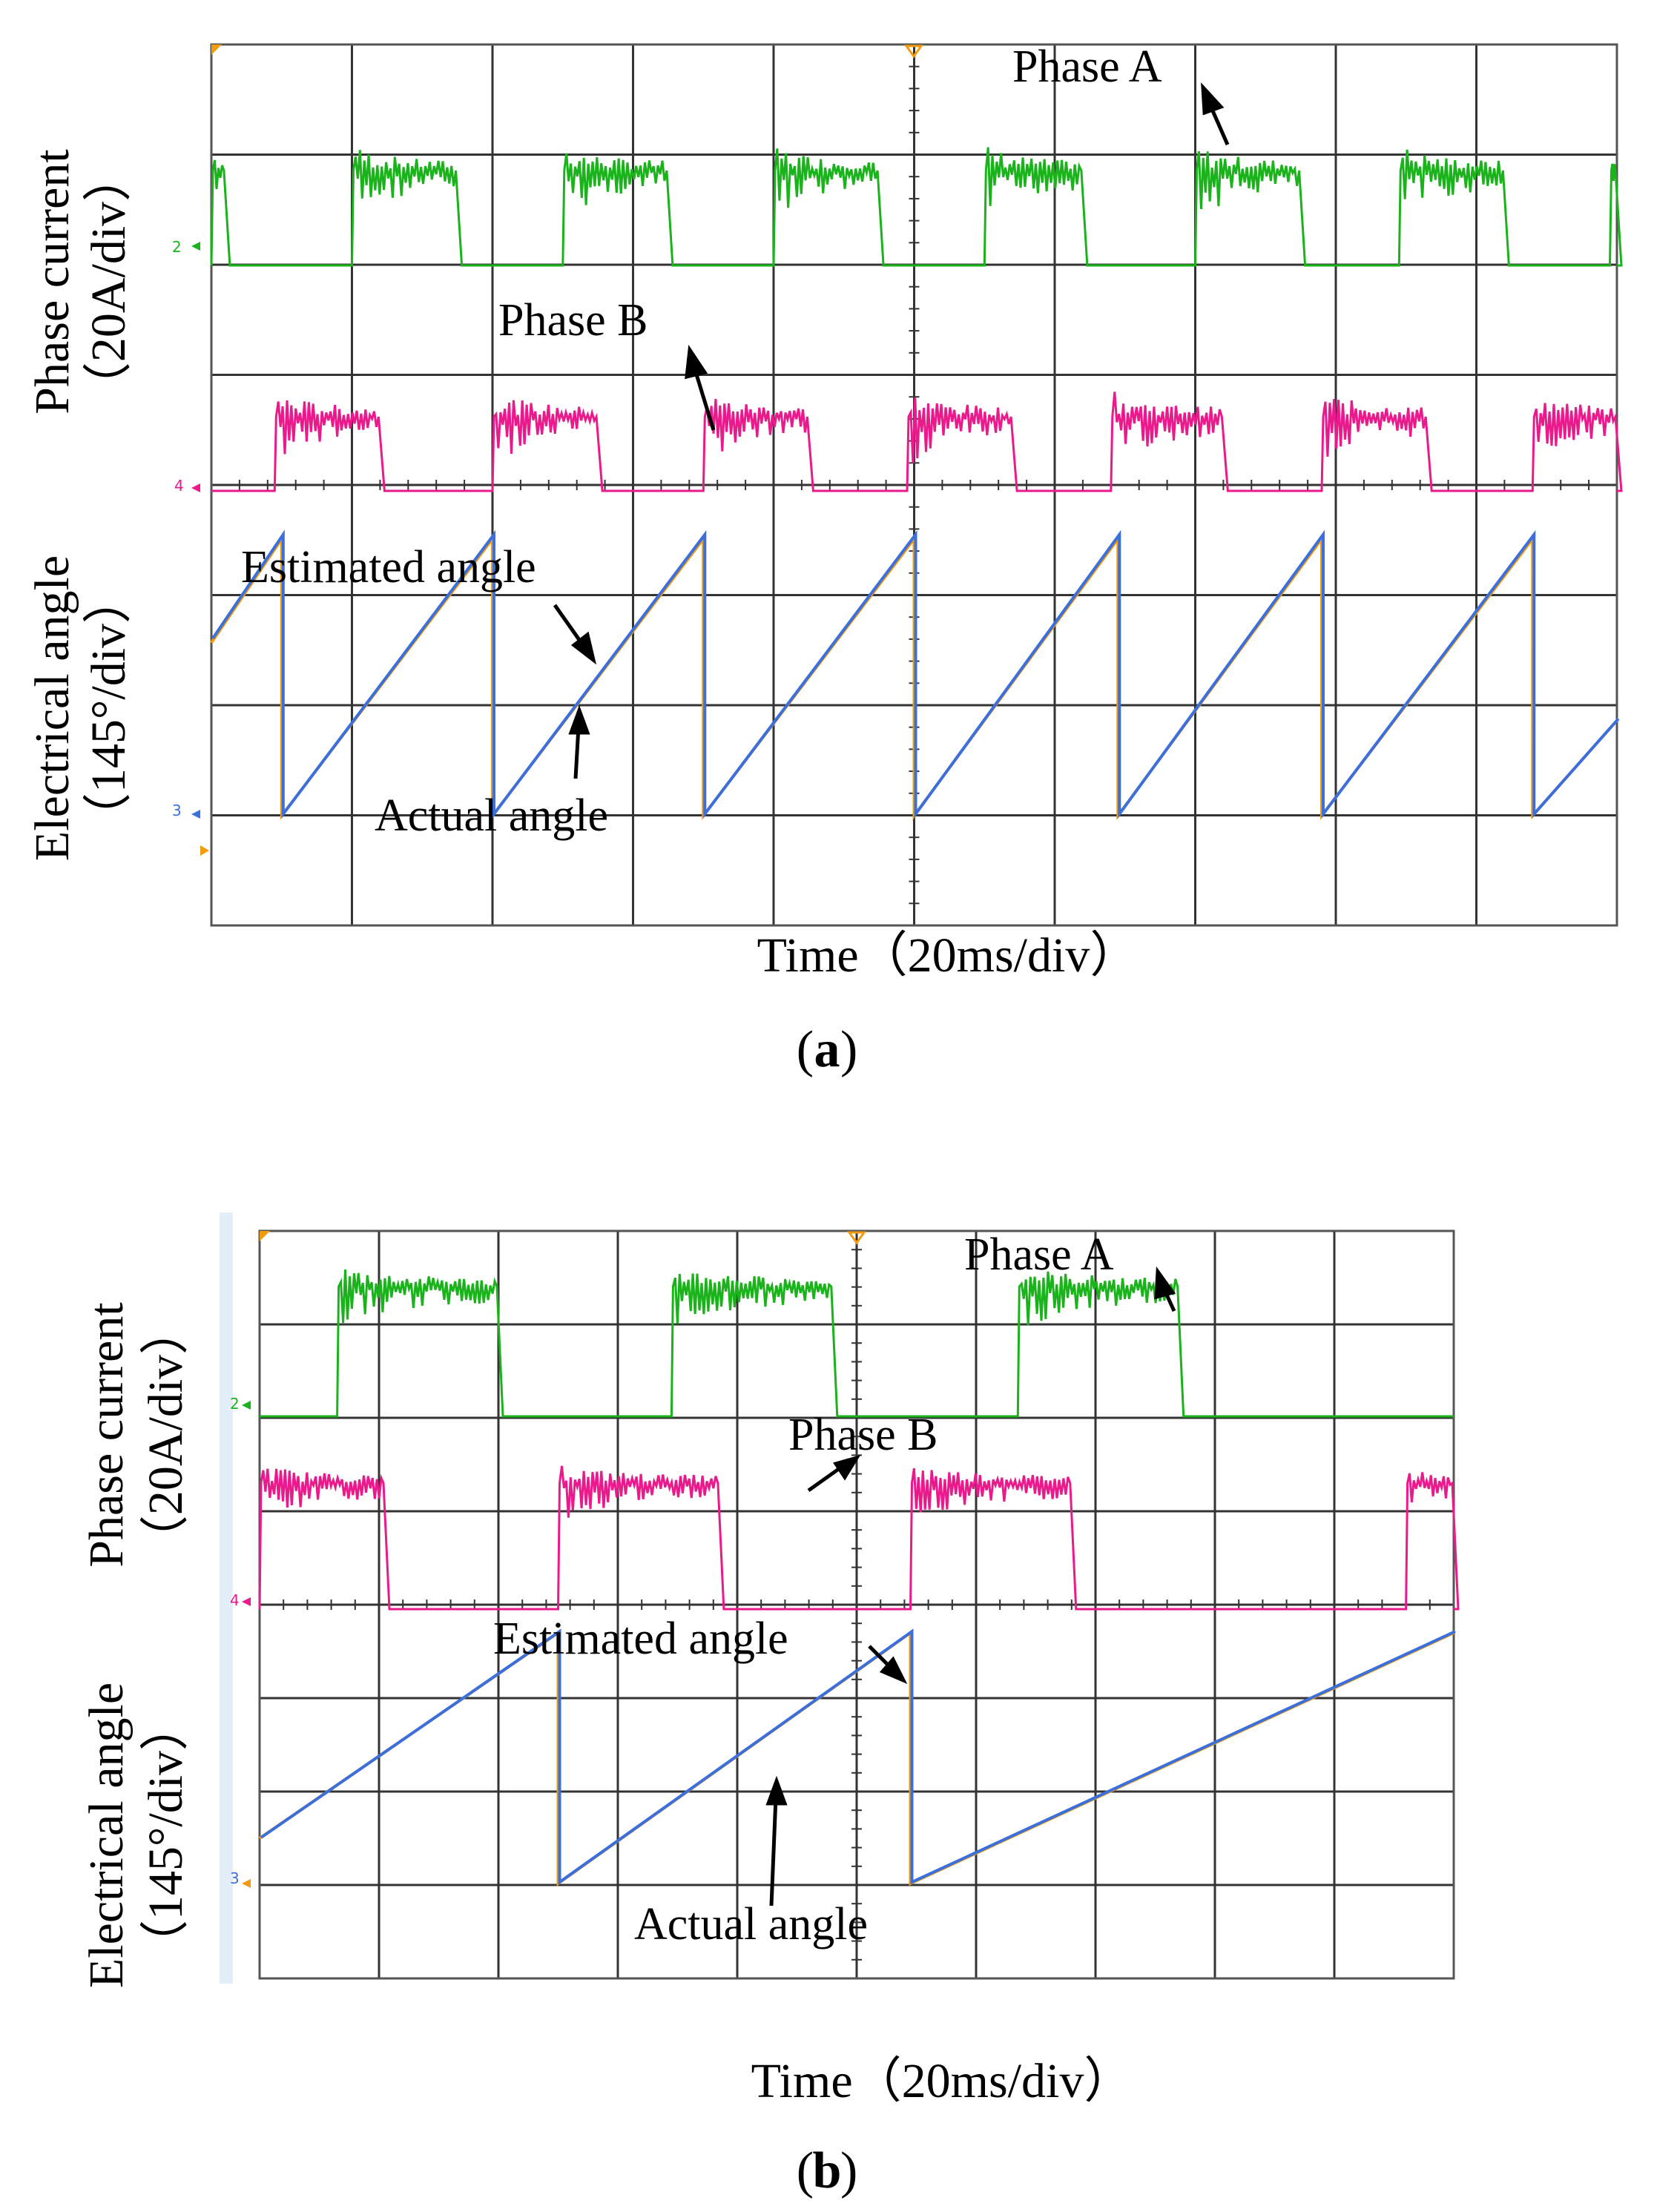 Image resolution: width=1654 pixels, height=2212 pixels. Describe the element at coordinates (109, 282) in the screenshot. I see `ylabel-current-unit-a: （20A/div）` at that location.